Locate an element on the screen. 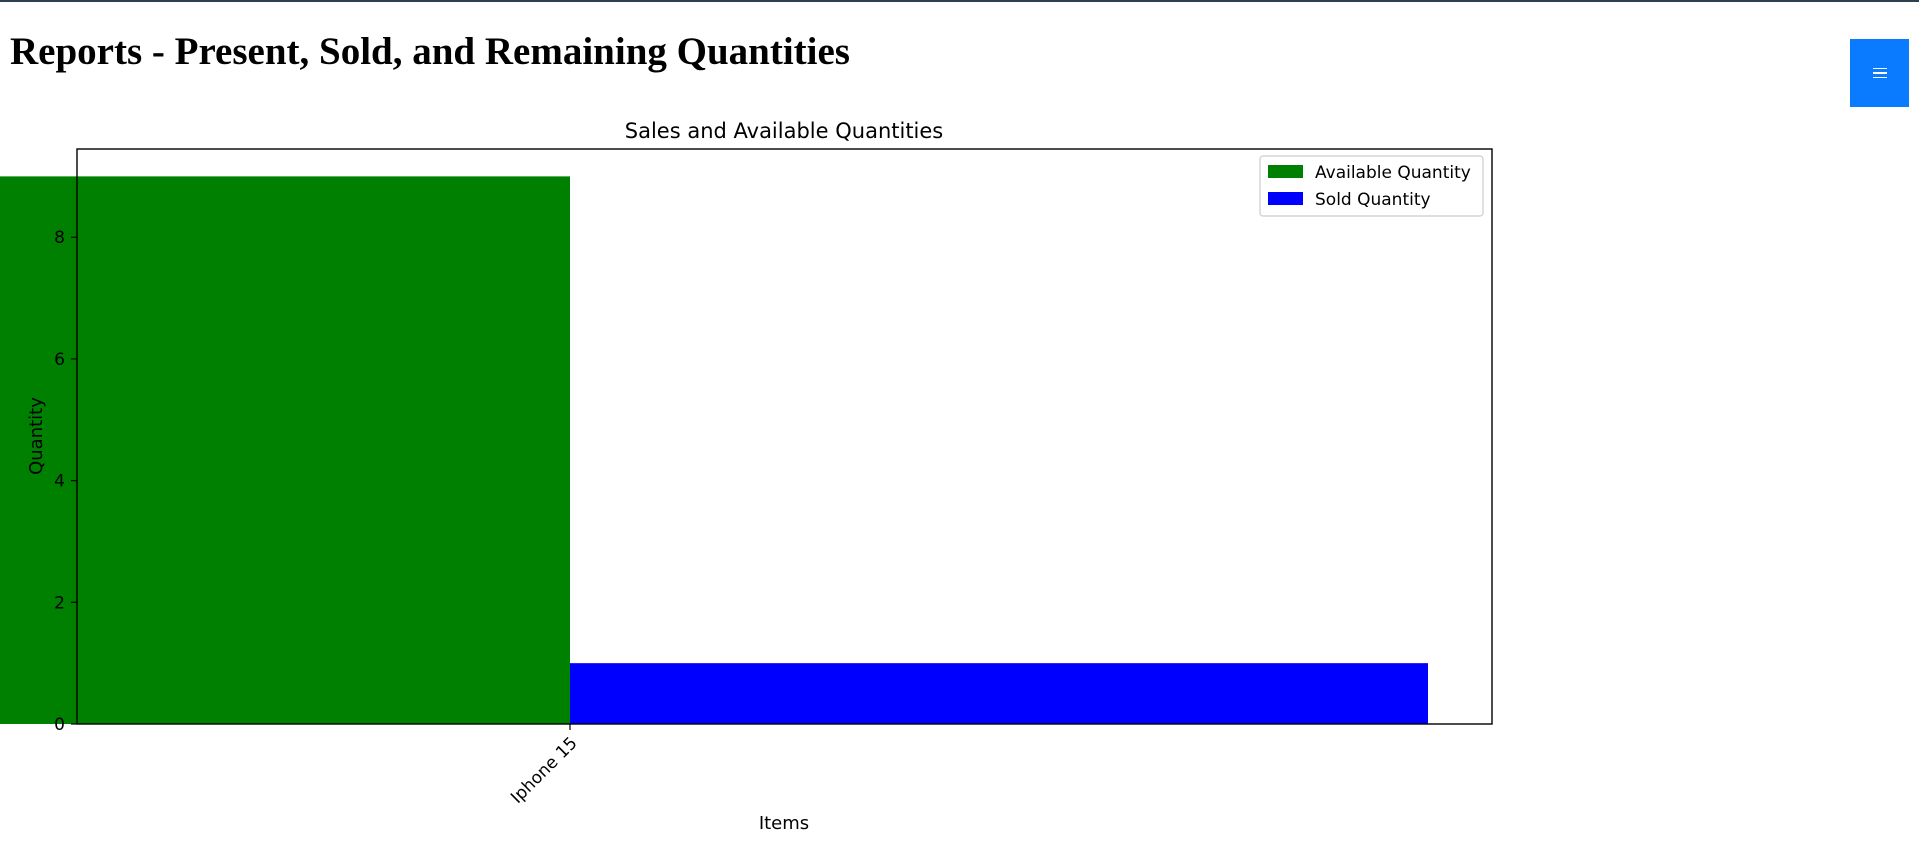 This screenshot has height=865, width=1919. y-axis-label: Quantity is located at coordinates (36, 436).